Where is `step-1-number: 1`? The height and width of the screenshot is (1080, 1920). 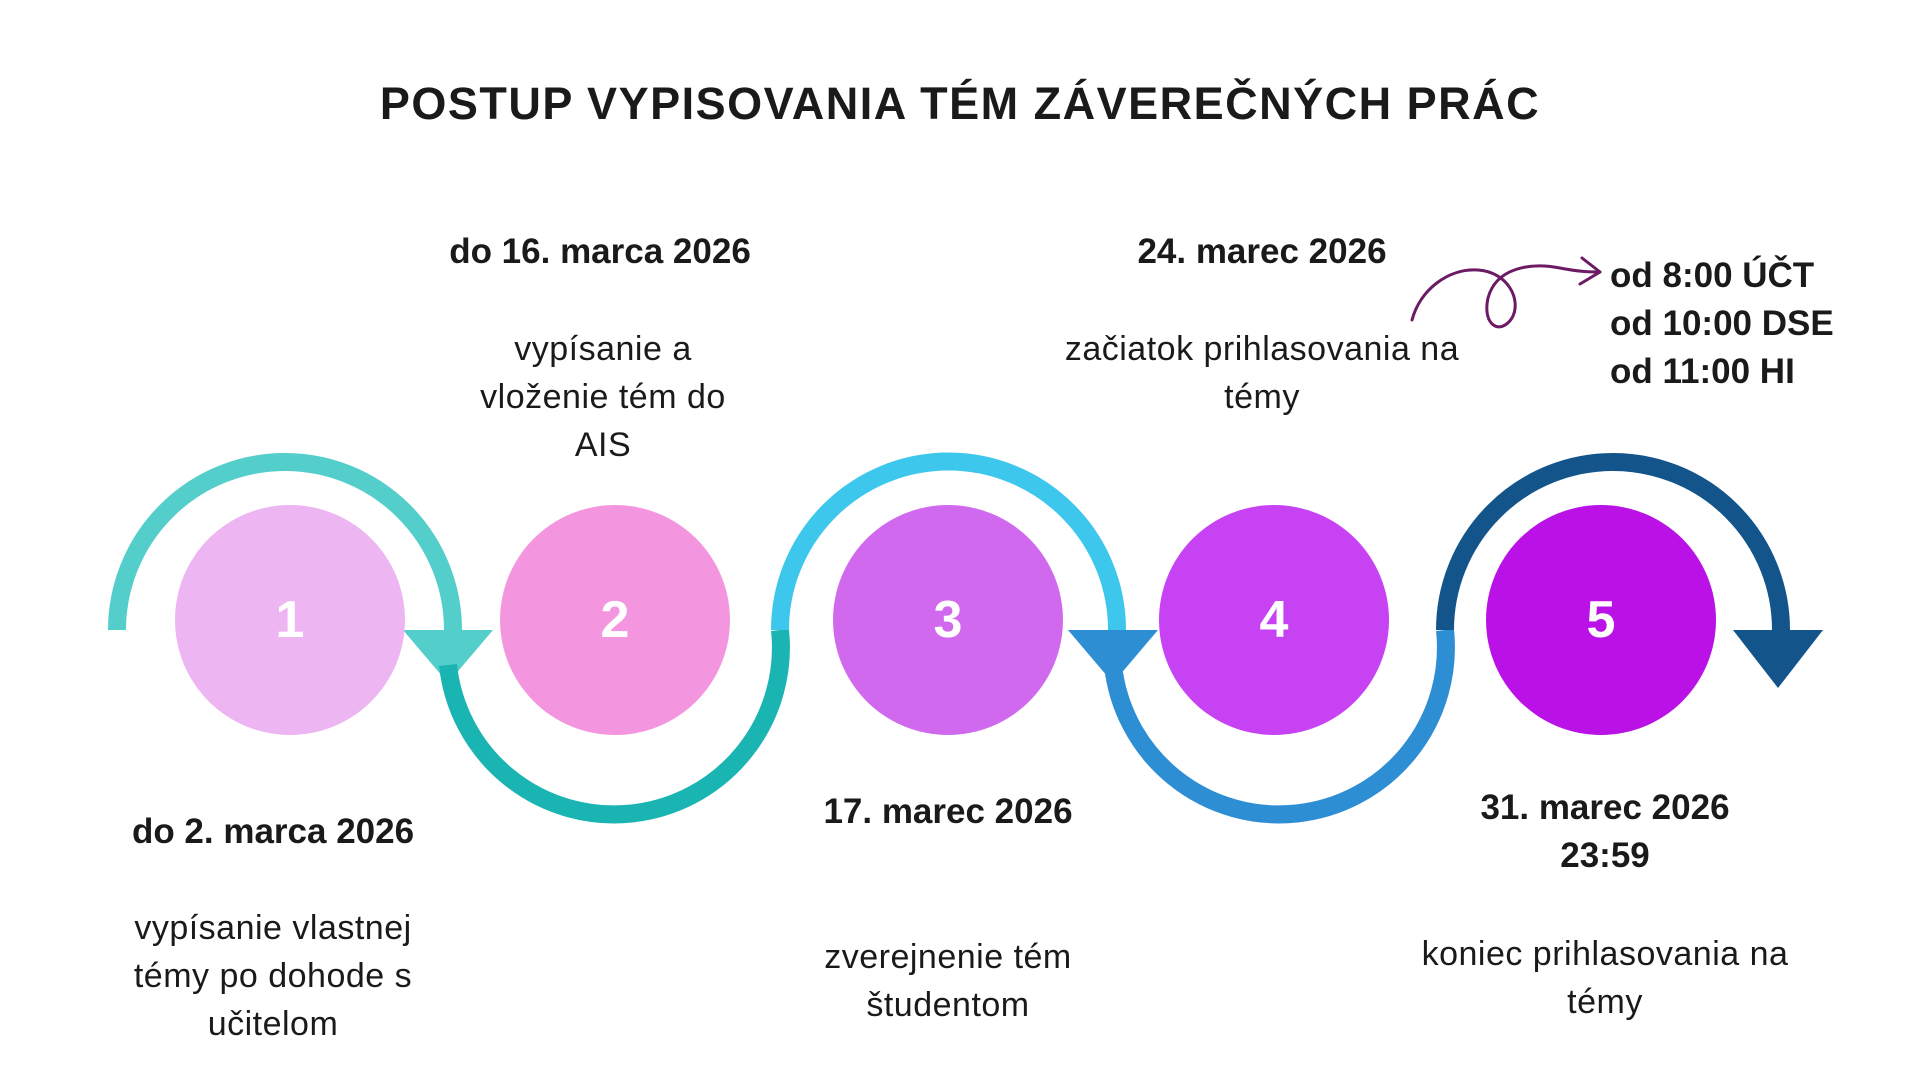
step-1-number: 1 is located at coordinates (290, 620).